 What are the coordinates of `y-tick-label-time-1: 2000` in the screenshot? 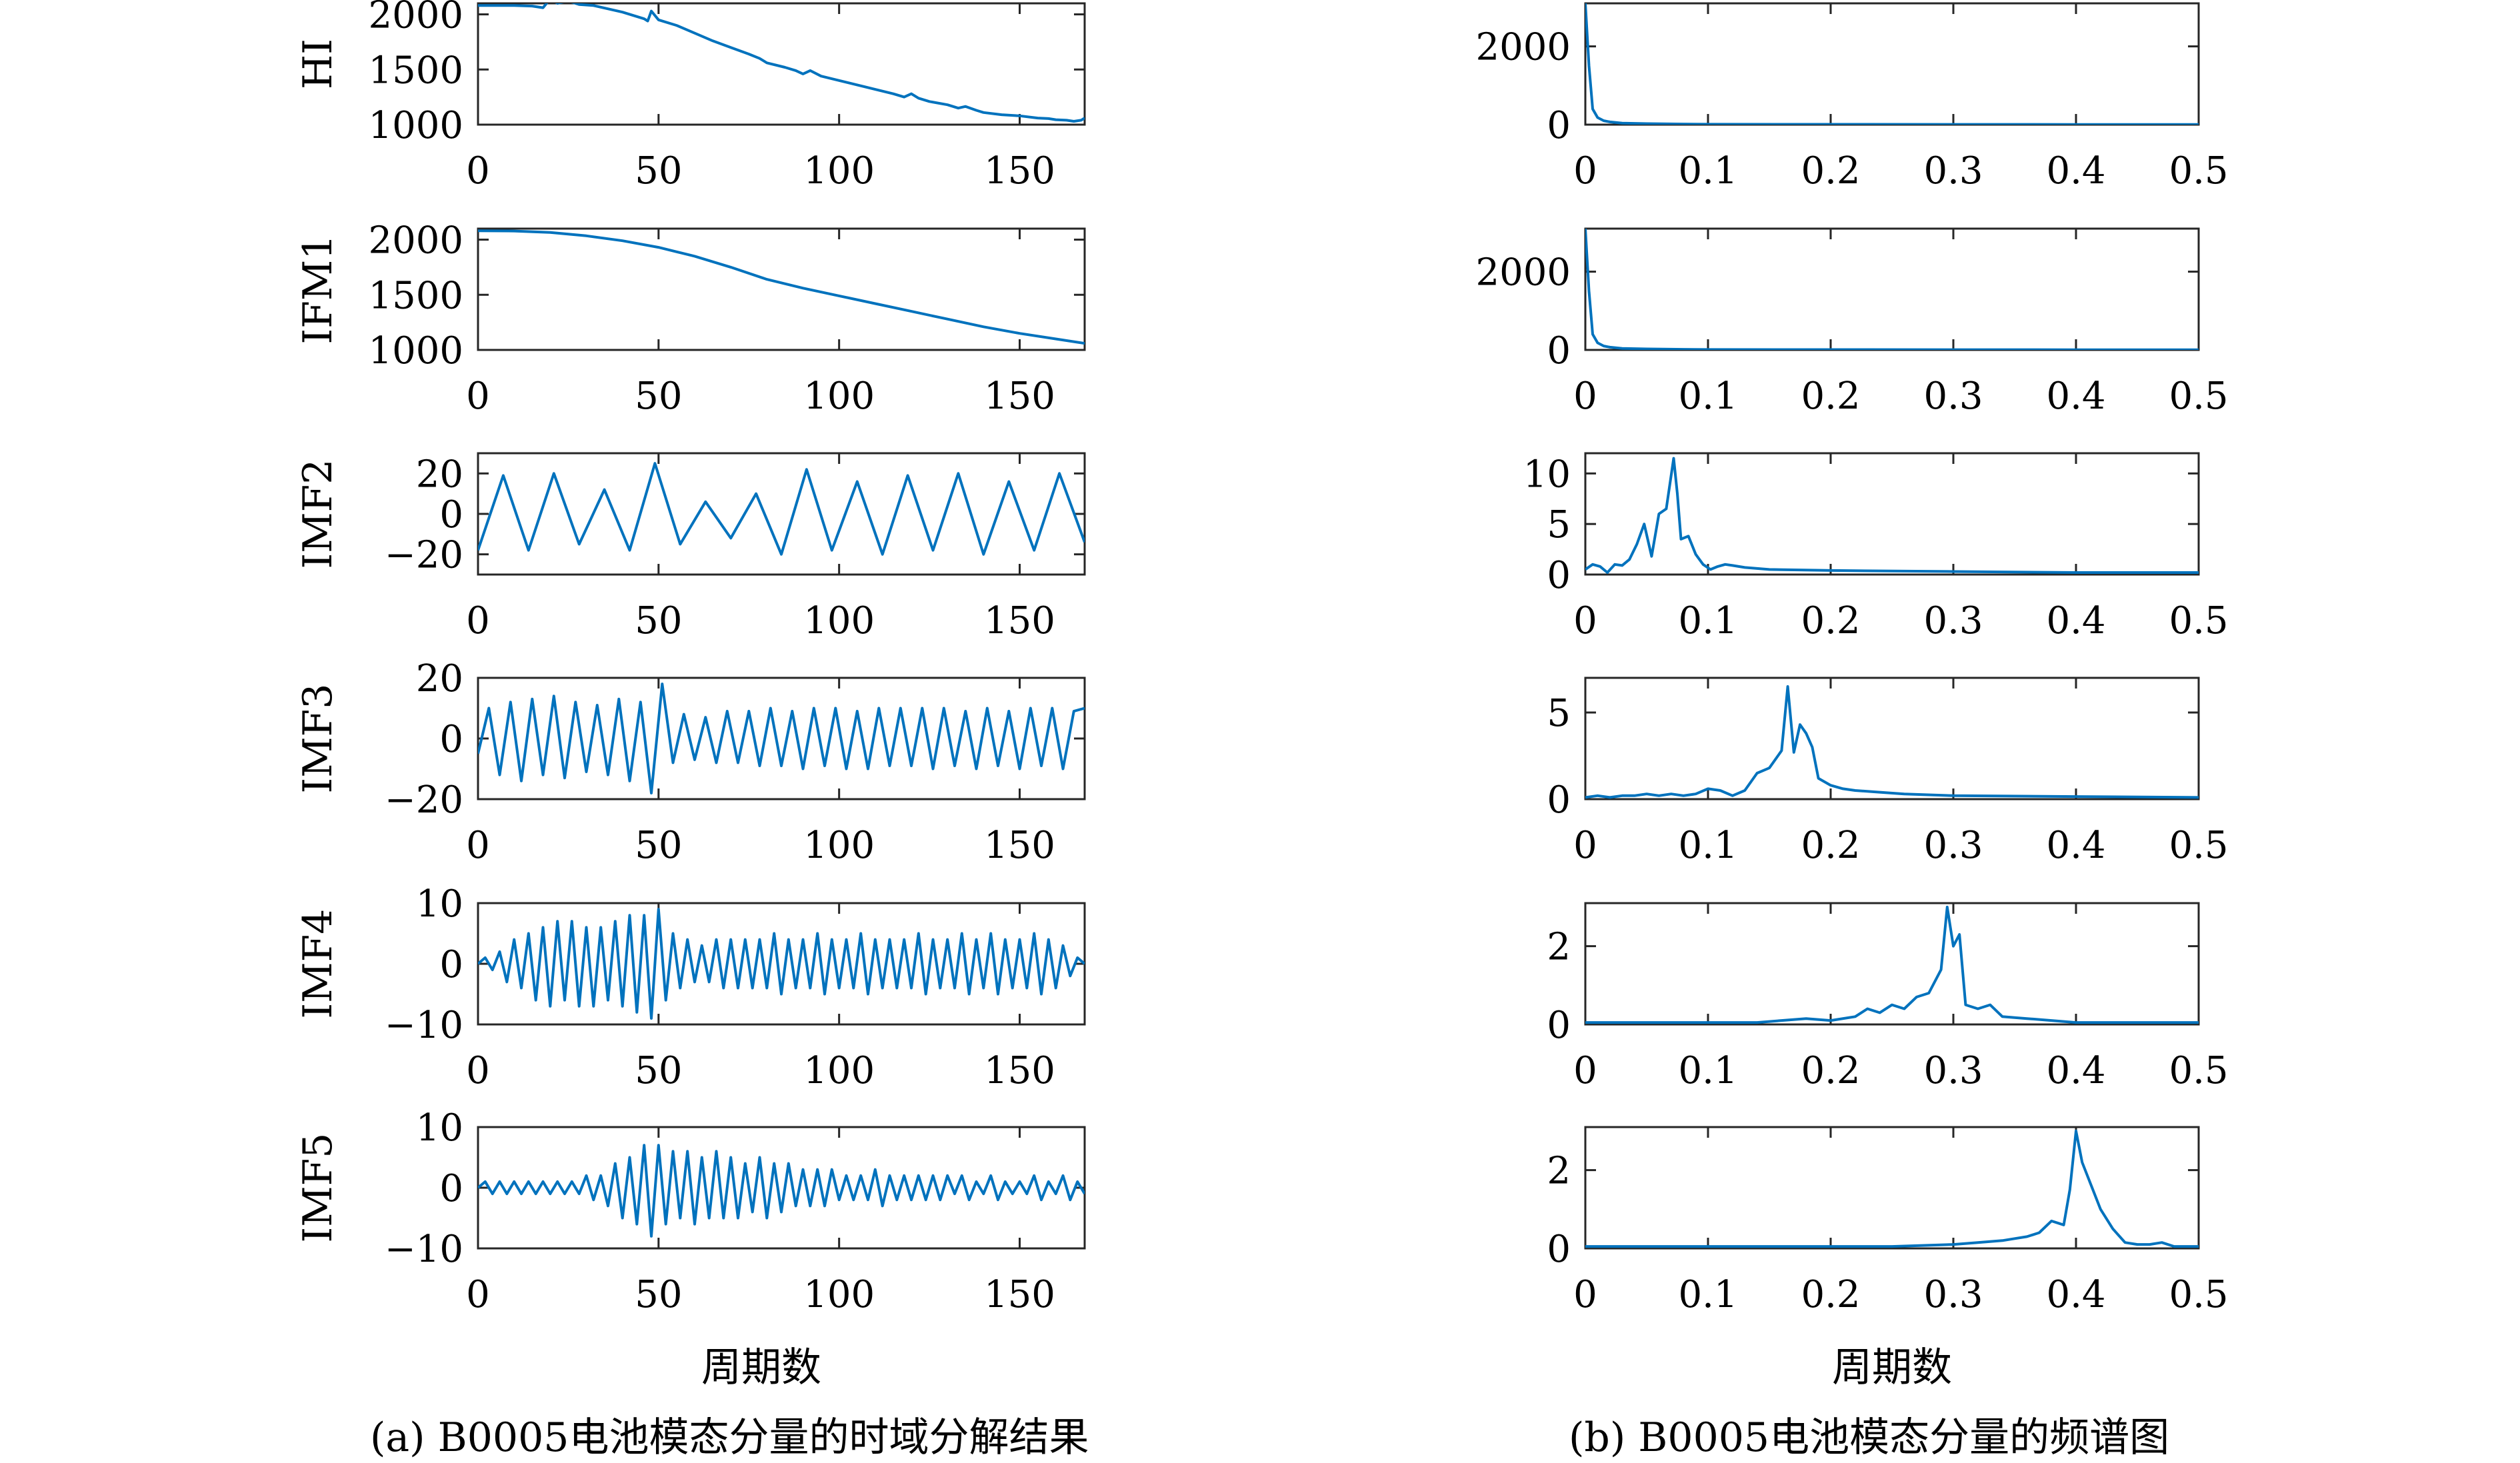 It's located at (415, 18).